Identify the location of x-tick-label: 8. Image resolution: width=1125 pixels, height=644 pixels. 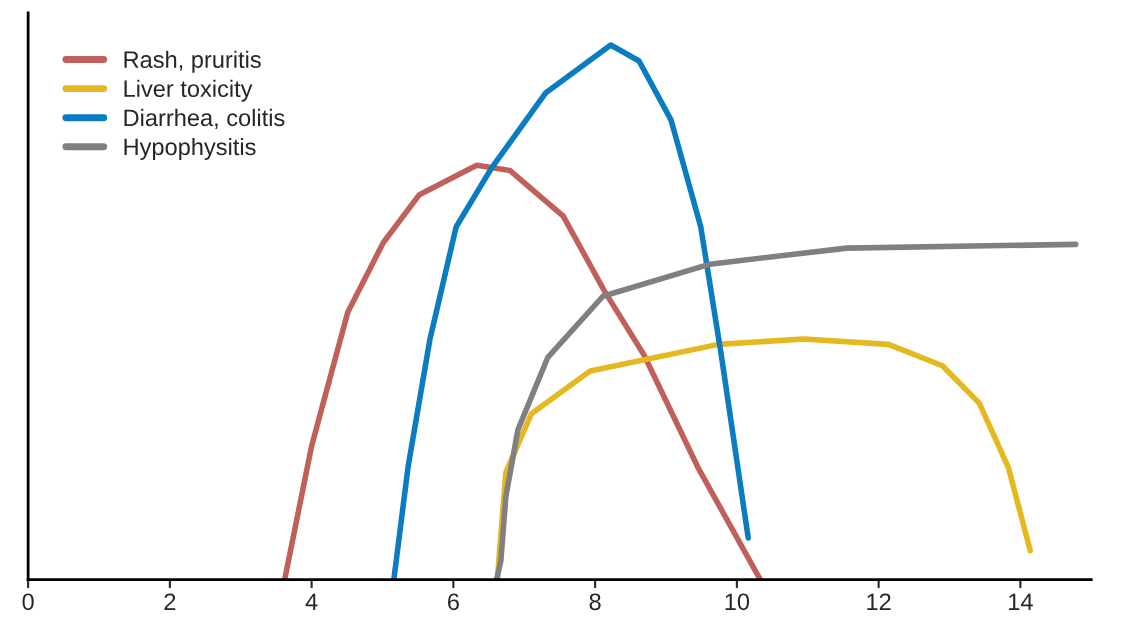
(595, 602).